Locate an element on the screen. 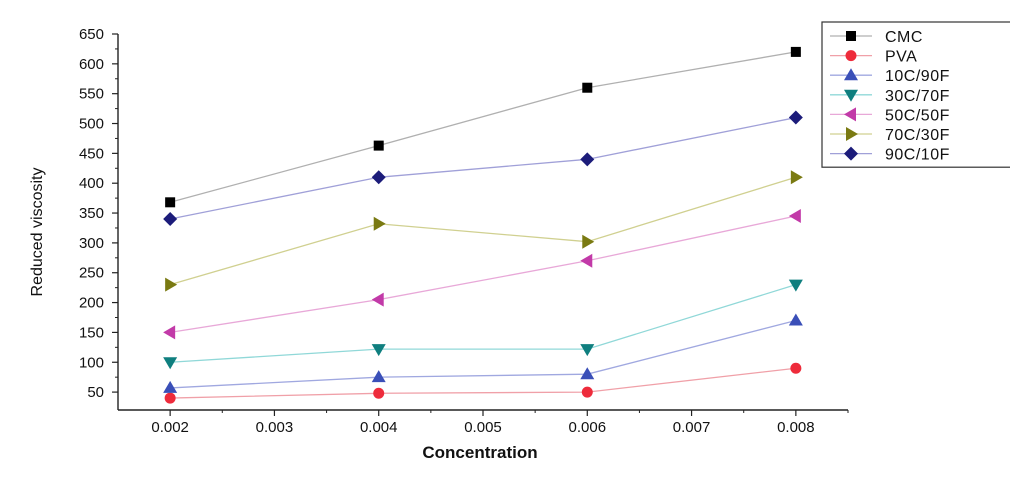 Image resolution: width=1010 pixels, height=485 pixels. legend-label: 70C/30F is located at coordinates (917, 135).